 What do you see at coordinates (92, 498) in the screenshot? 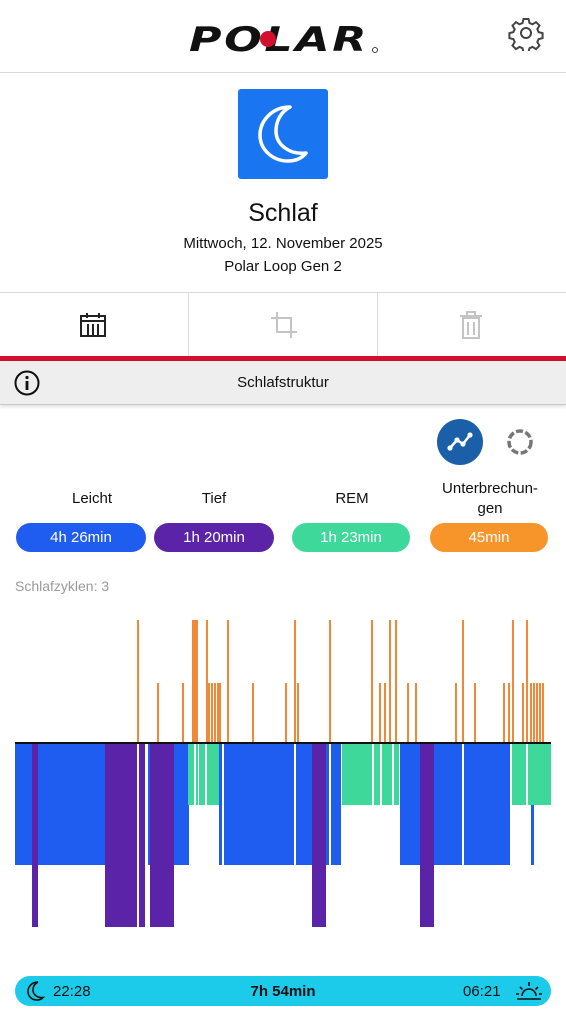
I see `stage-label: Leicht` at bounding box center [92, 498].